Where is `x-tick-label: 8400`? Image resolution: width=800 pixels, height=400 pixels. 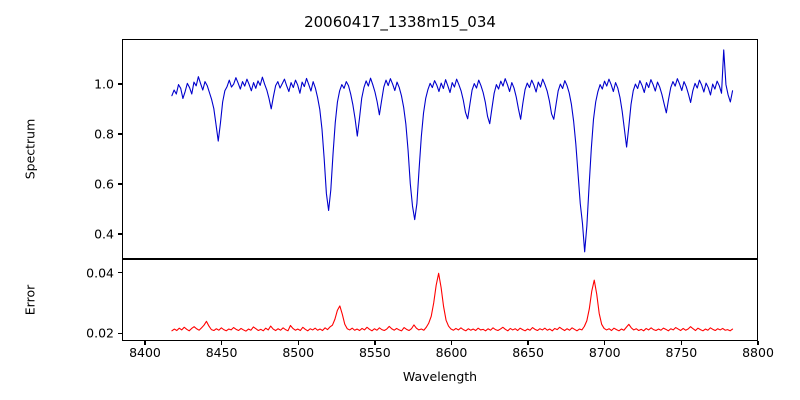 x-tick-label: 8400 is located at coordinates (145, 352).